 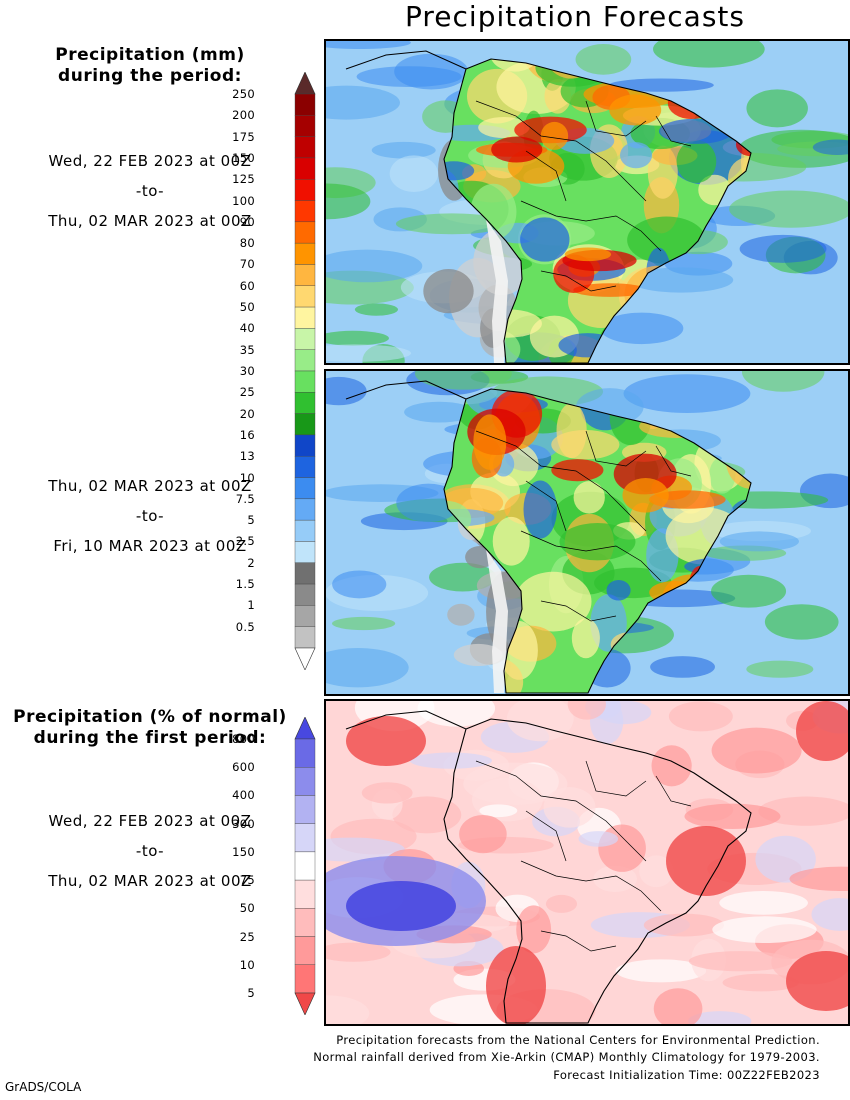 What do you see at coordinates (150, 851) in the screenshot?
I see `percent-period-sep: -to-` at bounding box center [150, 851].